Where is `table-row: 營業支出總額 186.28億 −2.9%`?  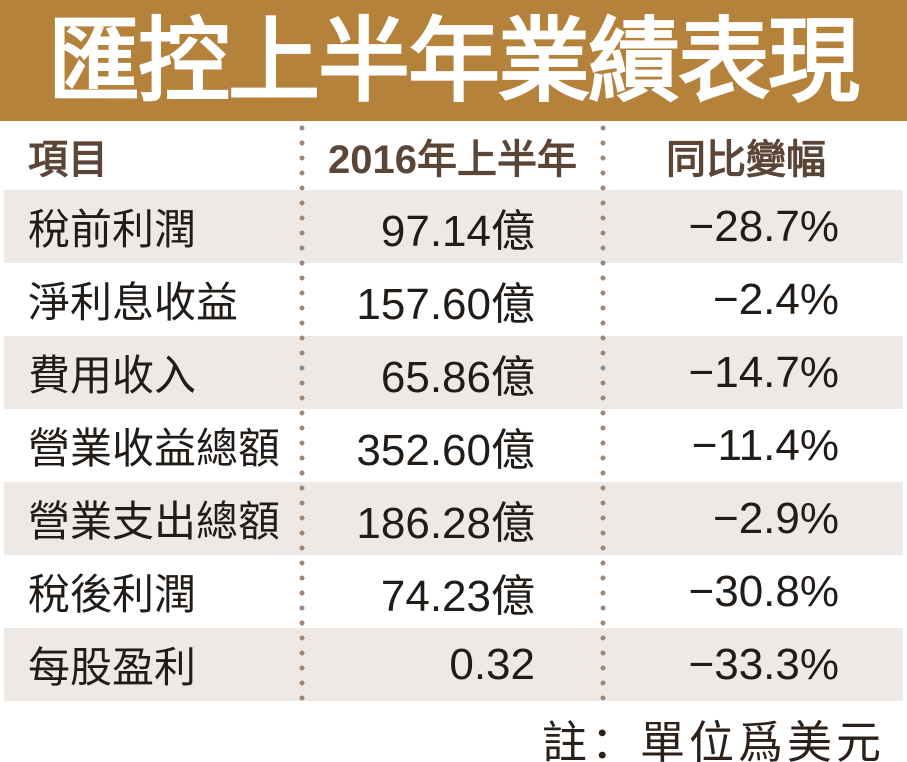 table-row: 營業支出總額 186.28億 −2.9% is located at coordinates (453, 518).